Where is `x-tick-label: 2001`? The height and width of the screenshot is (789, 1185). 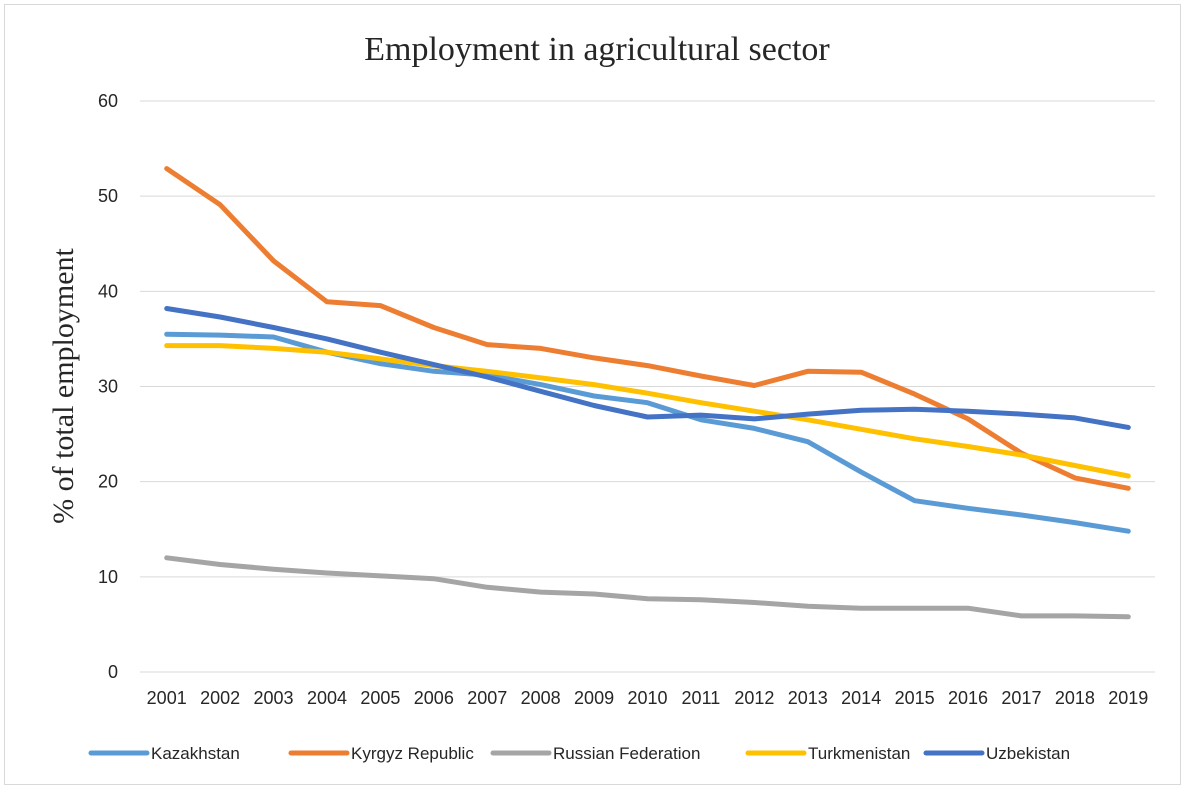
x-tick-label: 2001 is located at coordinates (167, 698).